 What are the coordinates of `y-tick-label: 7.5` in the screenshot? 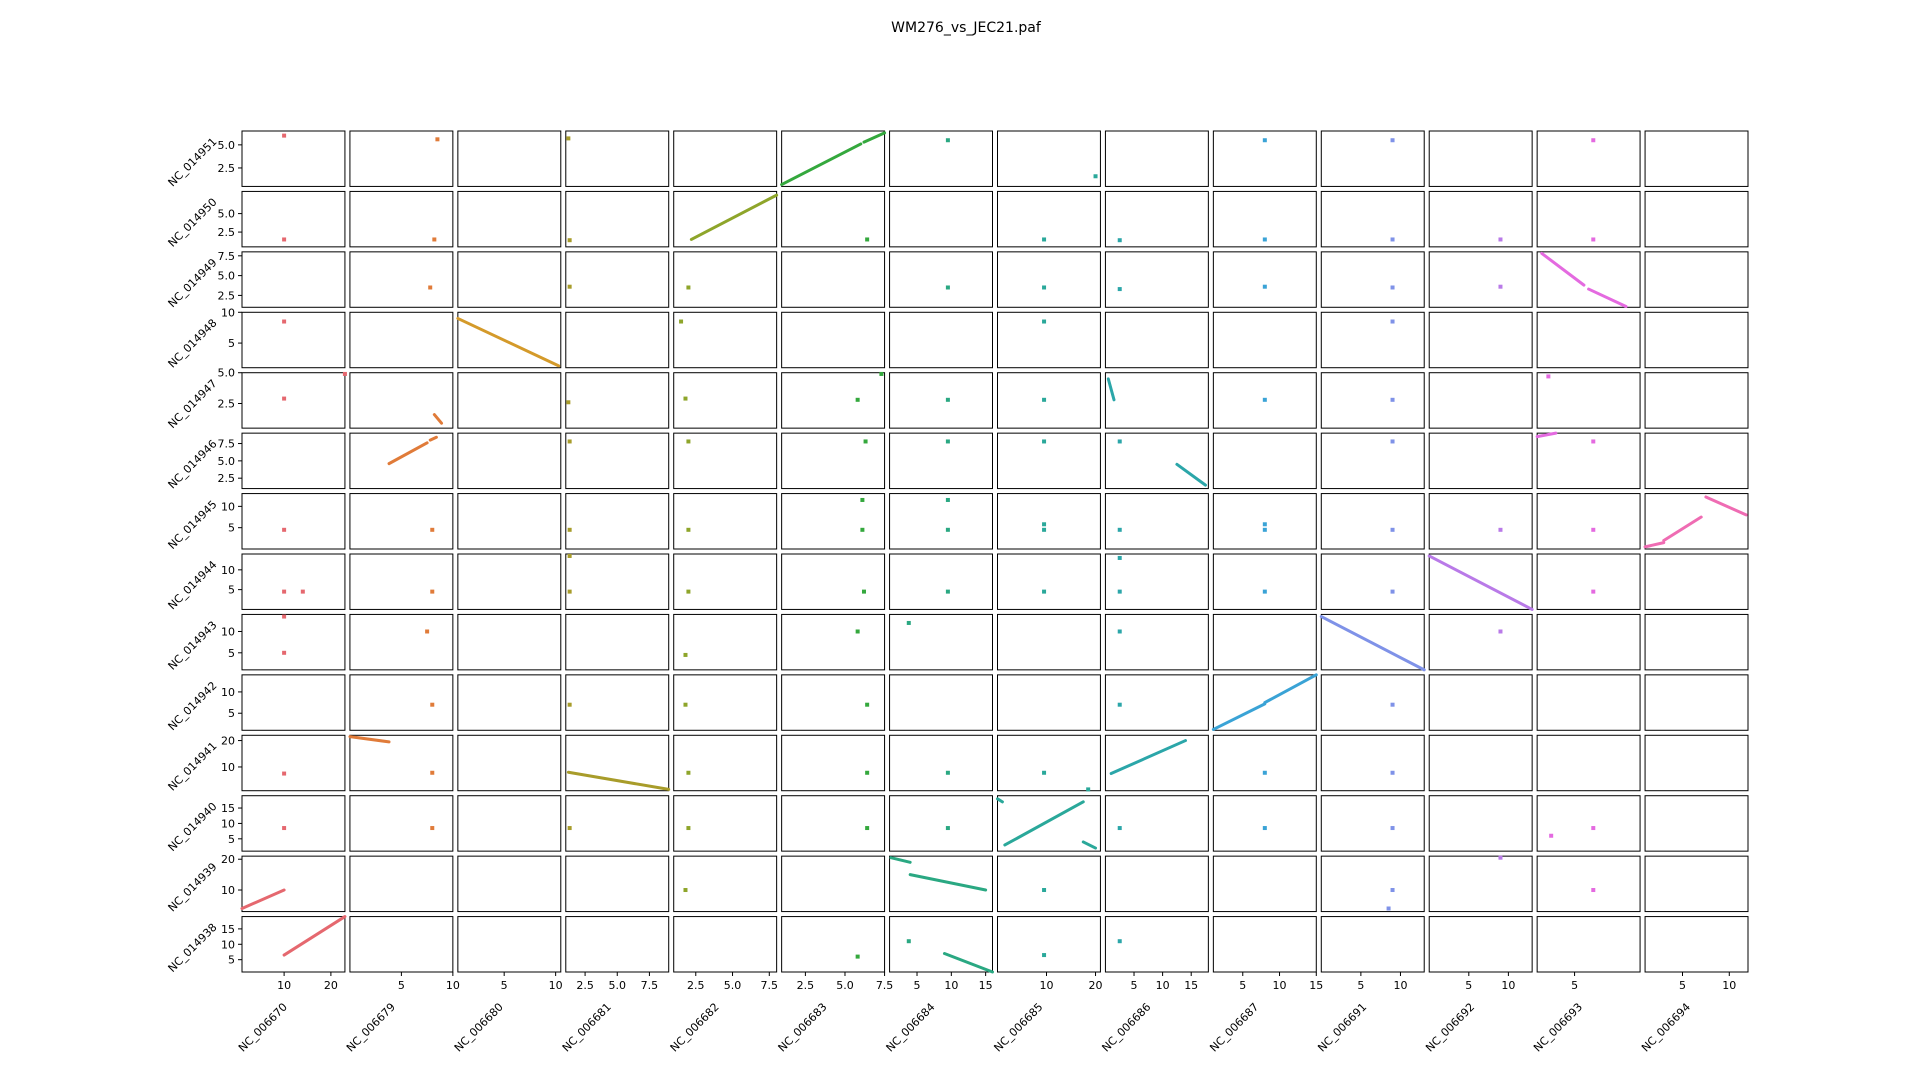 It's located at (227, 256).